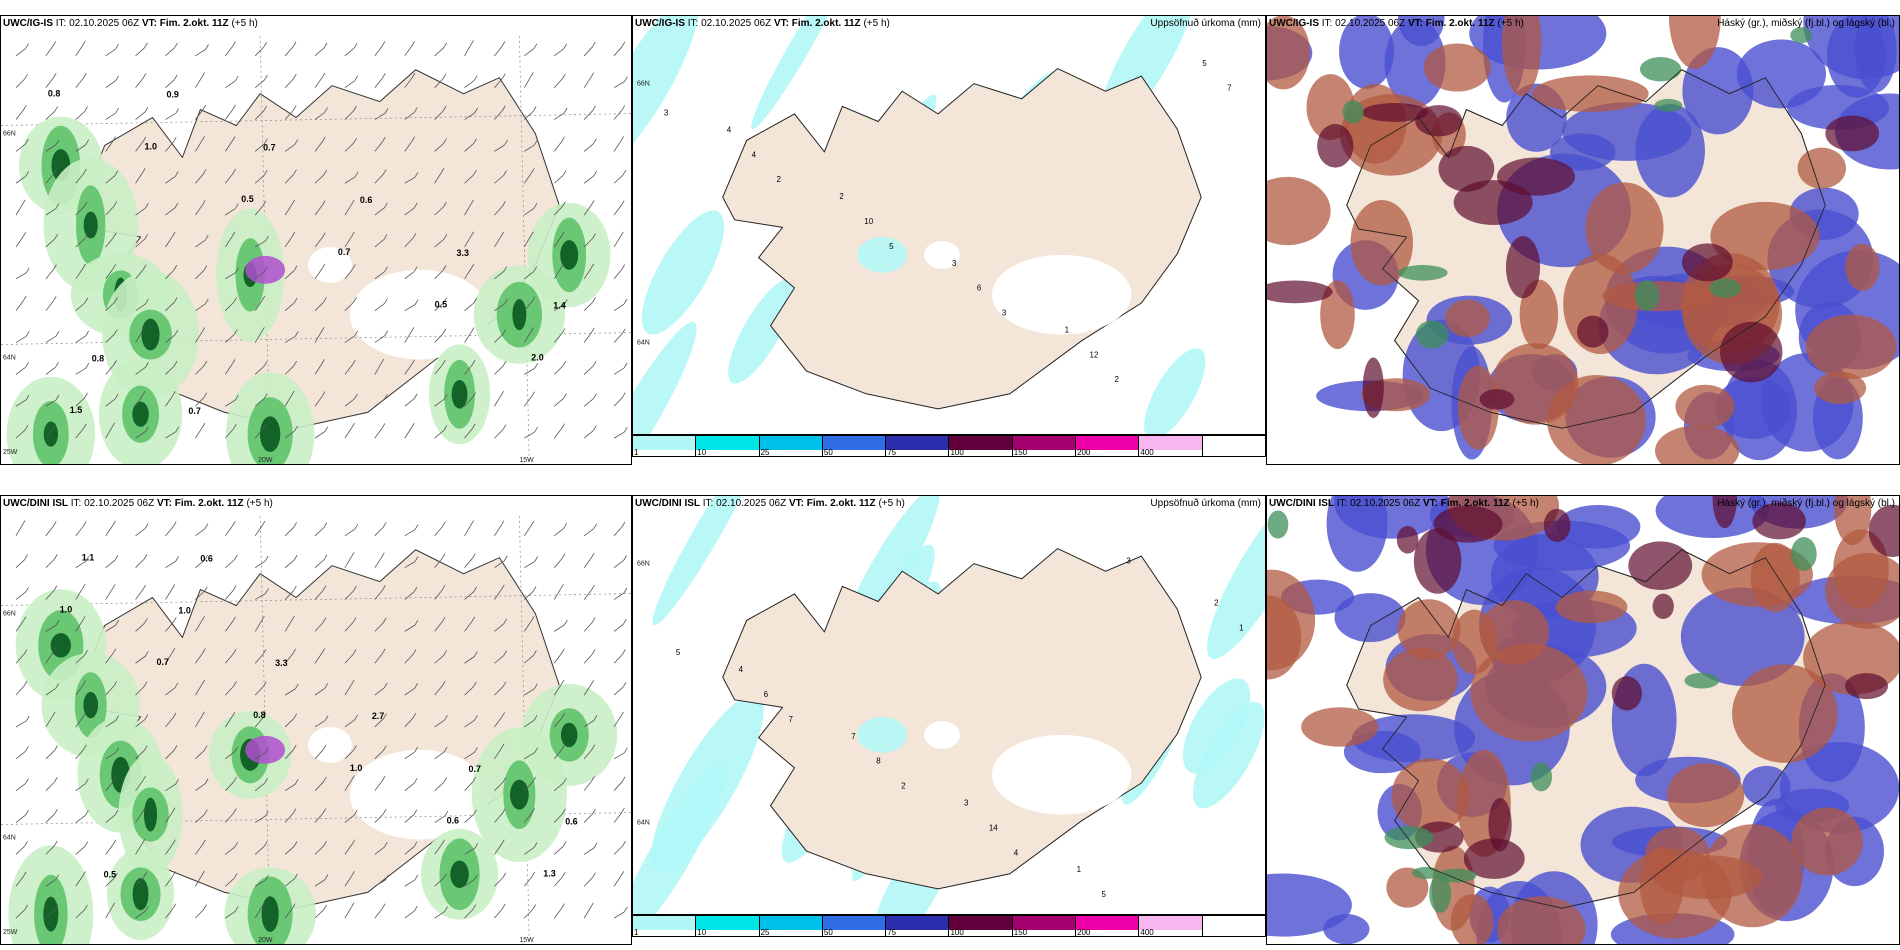  I want to click on colorbar-label: 25, so click(765, 452).